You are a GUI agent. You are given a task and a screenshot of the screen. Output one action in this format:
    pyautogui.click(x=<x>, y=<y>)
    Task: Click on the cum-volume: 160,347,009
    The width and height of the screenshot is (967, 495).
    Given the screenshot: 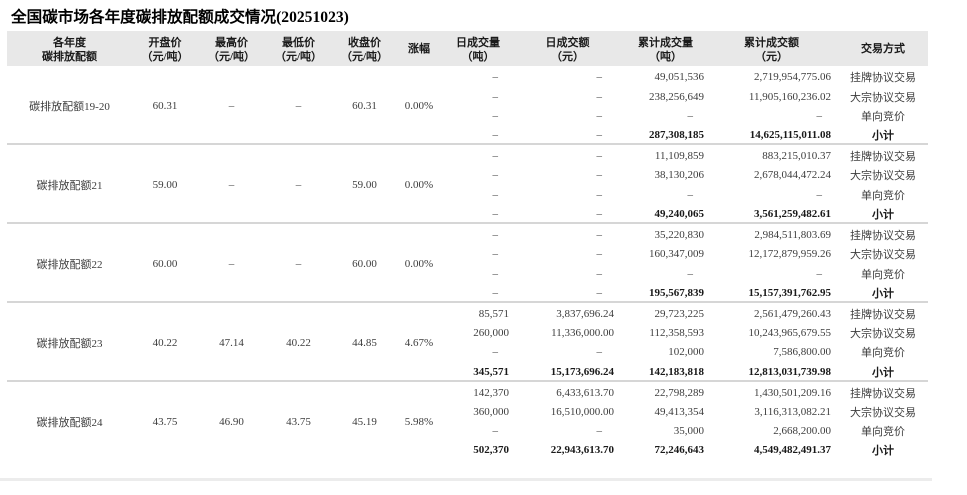 What is the action you would take?
    pyautogui.click(x=676, y=254)
    